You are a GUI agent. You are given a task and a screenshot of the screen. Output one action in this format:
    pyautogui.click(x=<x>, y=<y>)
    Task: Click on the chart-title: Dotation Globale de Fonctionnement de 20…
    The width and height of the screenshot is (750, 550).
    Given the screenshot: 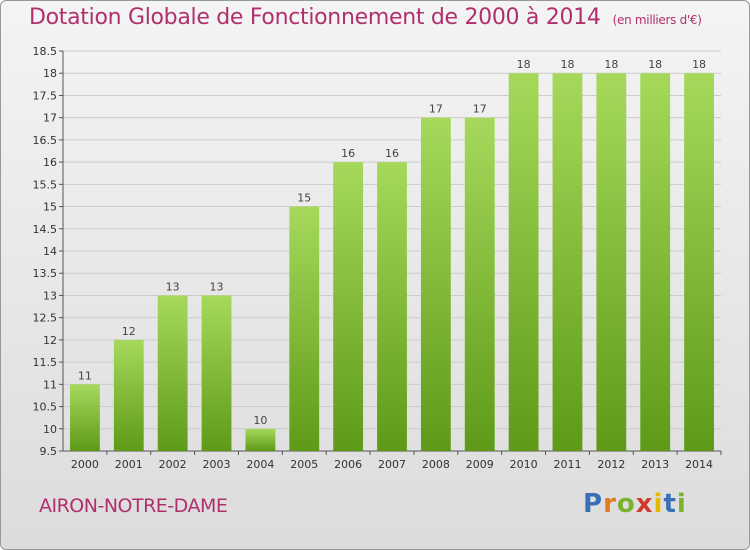 What is the action you would take?
    pyautogui.click(x=365, y=17)
    